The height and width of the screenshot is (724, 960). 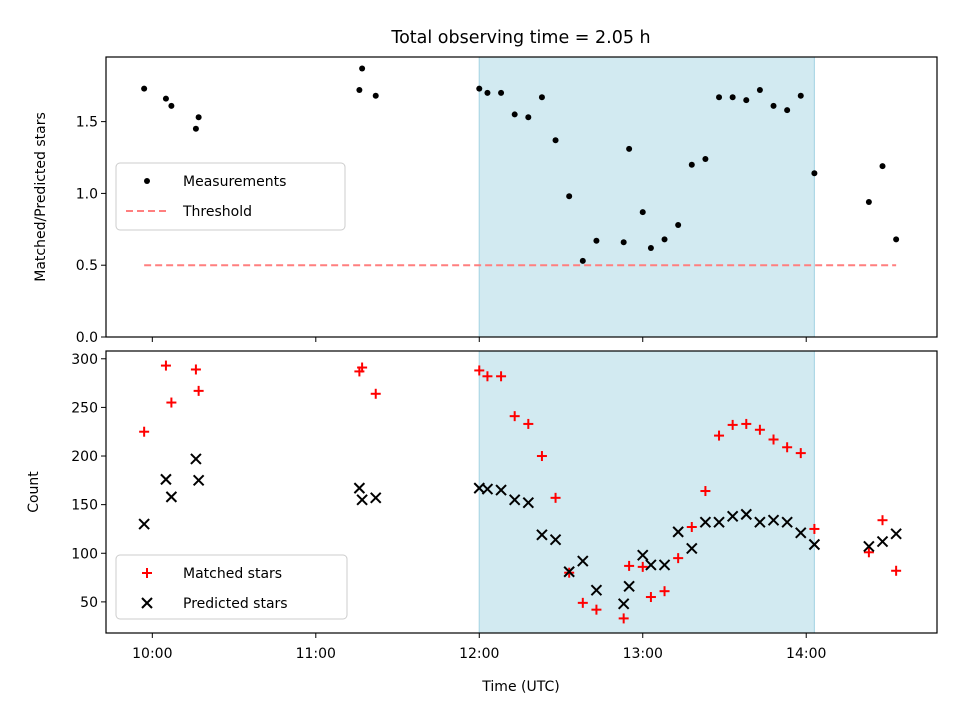 I want to click on y-axis-label: Matched/Predicted stars, so click(x=41, y=197).